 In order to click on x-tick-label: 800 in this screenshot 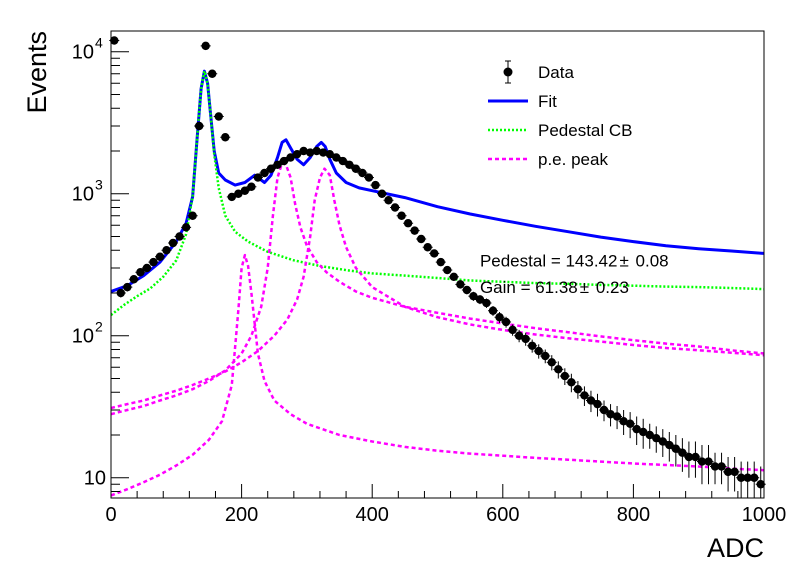, I will do `click(633, 515)`.